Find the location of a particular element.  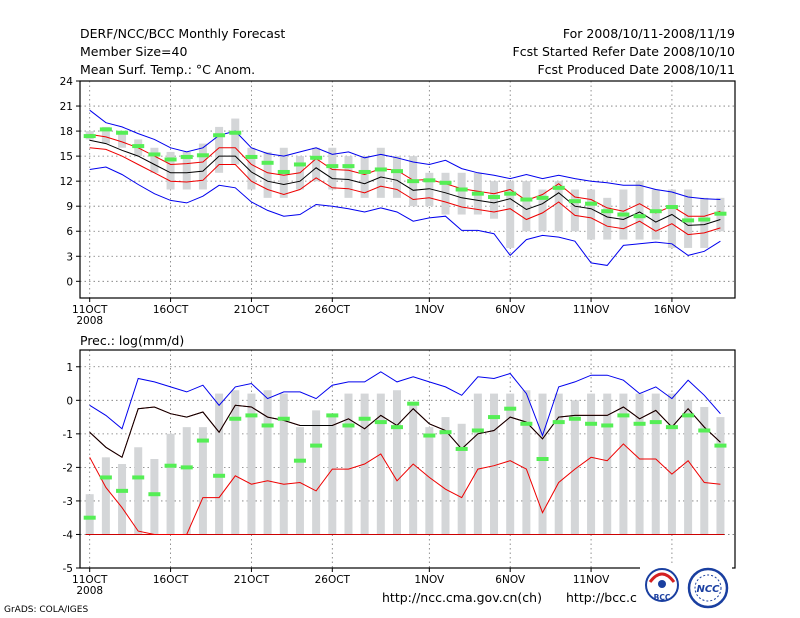

ytick-label-1-4: -1 is located at coordinates (68, 435).